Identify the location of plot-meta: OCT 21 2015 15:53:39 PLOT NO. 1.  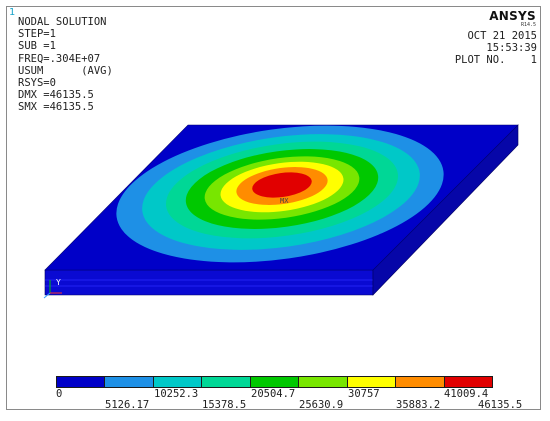
(496, 48).